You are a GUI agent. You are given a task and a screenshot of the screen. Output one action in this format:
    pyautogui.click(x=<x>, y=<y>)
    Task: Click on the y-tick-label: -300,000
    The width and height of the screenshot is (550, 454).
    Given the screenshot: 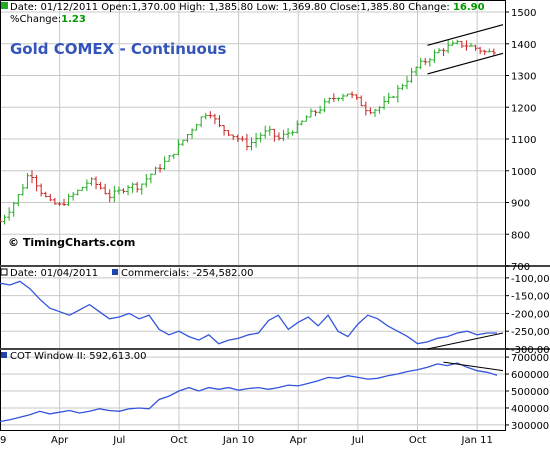 What is the action you would take?
    pyautogui.click(x=530, y=350)
    